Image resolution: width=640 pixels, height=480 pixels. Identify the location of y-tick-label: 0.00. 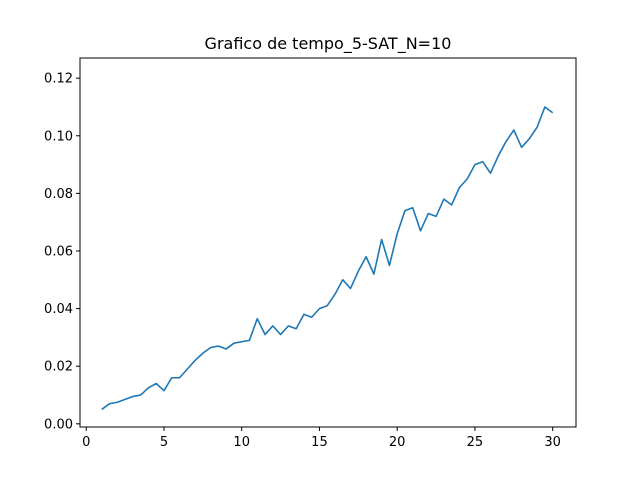
(58, 424).